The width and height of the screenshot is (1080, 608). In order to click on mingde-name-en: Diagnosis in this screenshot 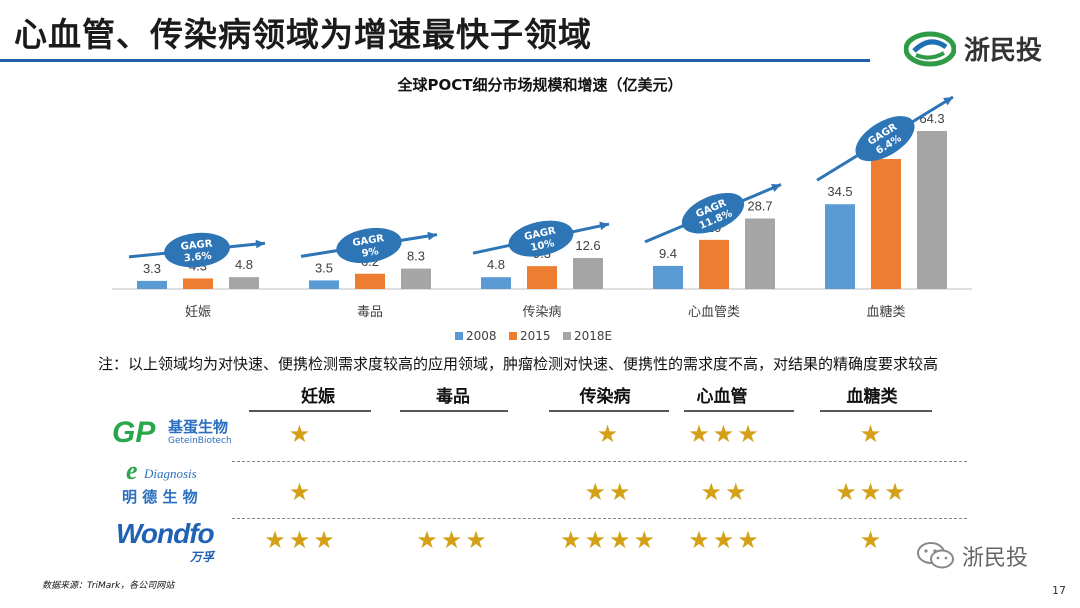, I will do `click(170, 473)`.